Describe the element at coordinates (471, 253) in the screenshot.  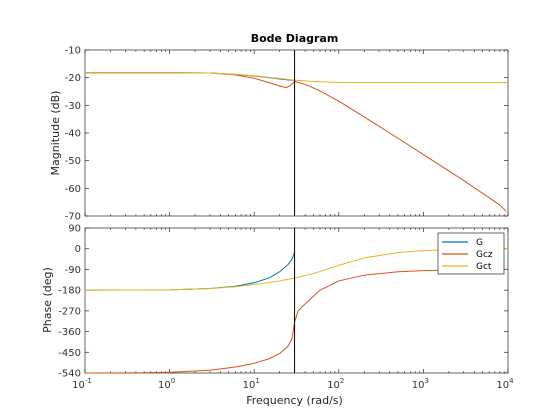
I see `legend: G Gcz Gct` at that location.